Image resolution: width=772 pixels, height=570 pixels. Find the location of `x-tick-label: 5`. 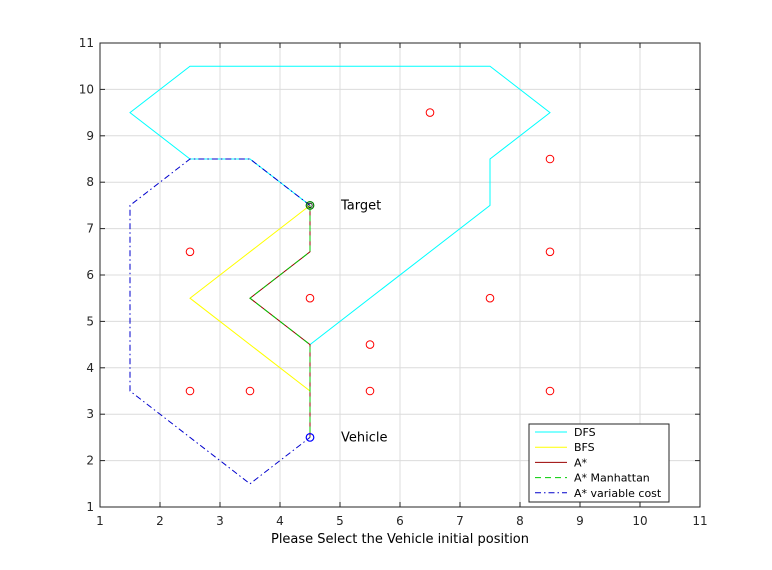

x-tick-label: 5 is located at coordinates (340, 521).